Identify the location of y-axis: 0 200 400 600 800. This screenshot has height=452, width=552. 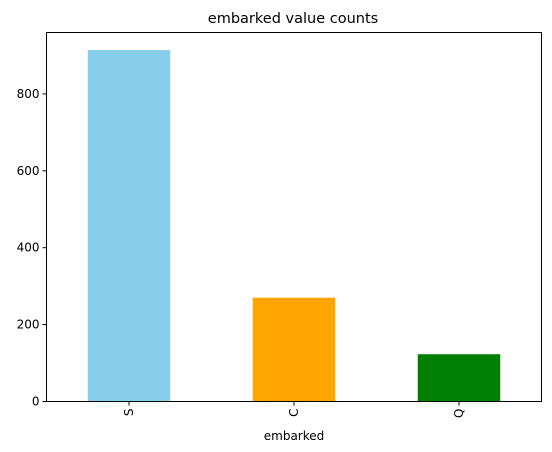
(32, 248).